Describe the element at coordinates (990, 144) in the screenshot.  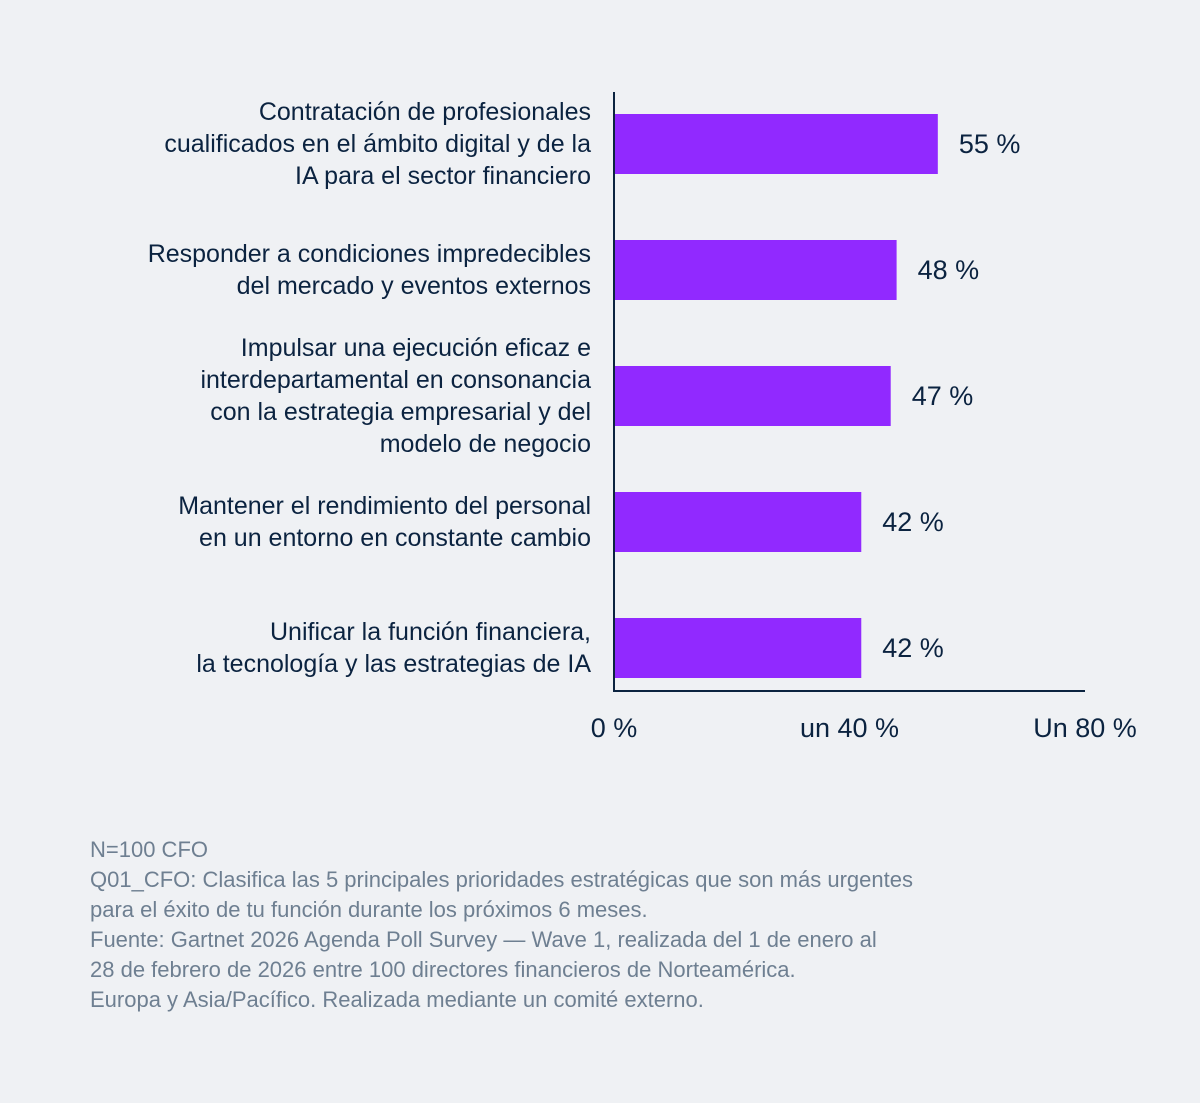
I see `value-label-1: 55 %` at that location.